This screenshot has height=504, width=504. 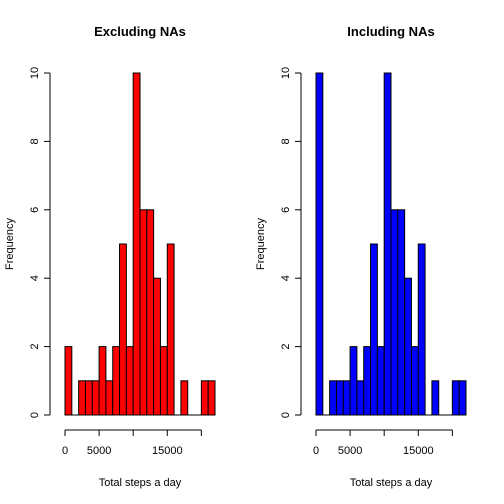 What do you see at coordinates (390, 31) in the screenshot?
I see `chart-title: Including NAs` at bounding box center [390, 31].